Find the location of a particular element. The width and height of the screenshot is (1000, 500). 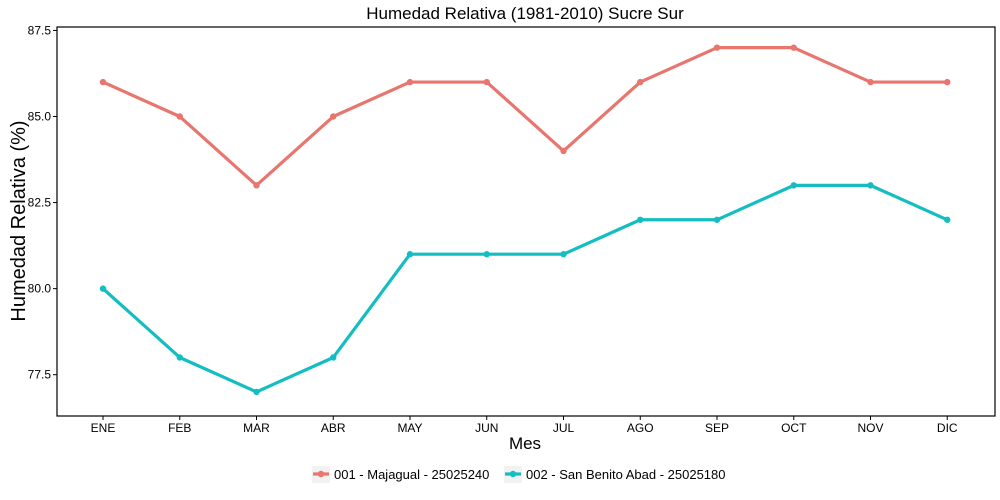

y-tick-label: 77.5 is located at coordinates (40, 375).